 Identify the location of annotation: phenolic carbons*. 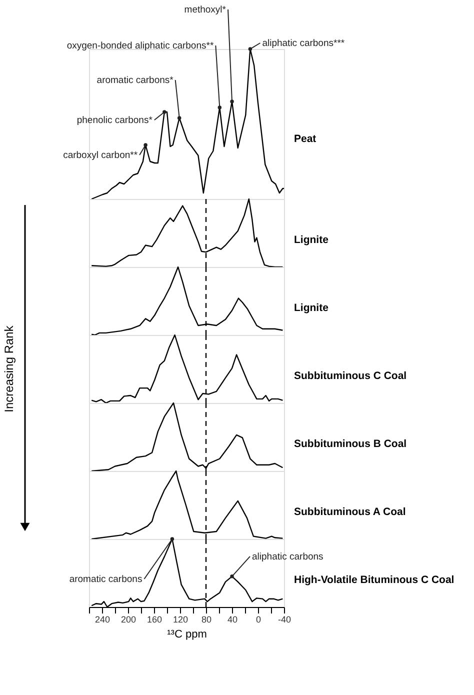
(114, 120).